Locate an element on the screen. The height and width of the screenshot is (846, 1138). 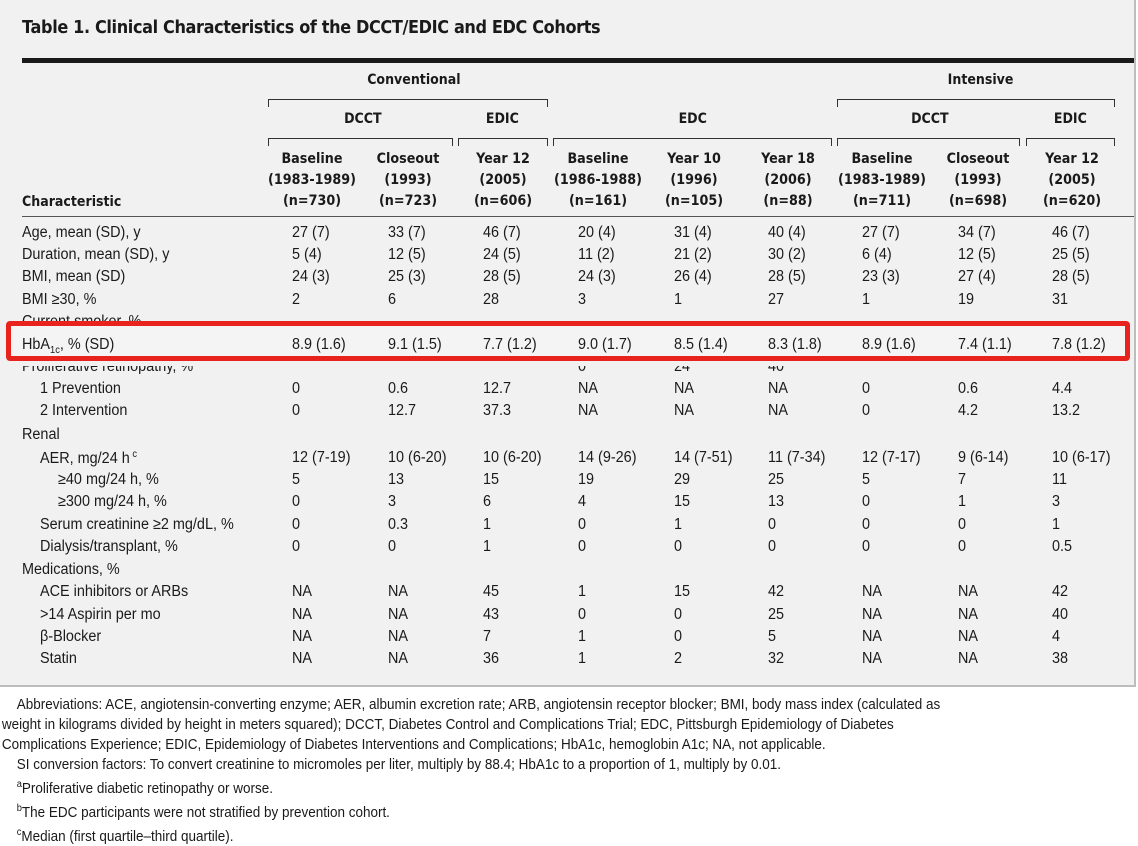
column-header-4: Baseline (1986-1988) (n=161) is located at coordinates (598, 180).